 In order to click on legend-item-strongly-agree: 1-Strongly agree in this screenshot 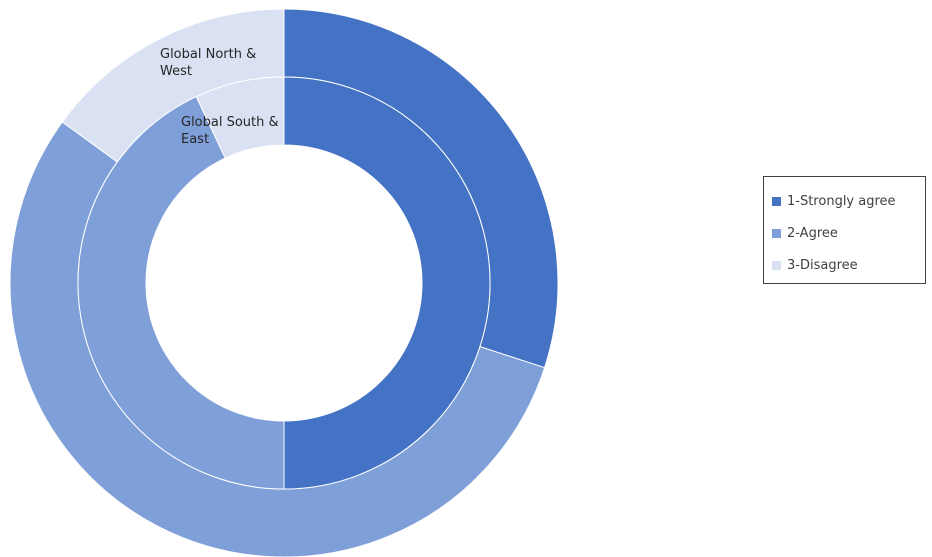, I will do `click(848, 201)`.